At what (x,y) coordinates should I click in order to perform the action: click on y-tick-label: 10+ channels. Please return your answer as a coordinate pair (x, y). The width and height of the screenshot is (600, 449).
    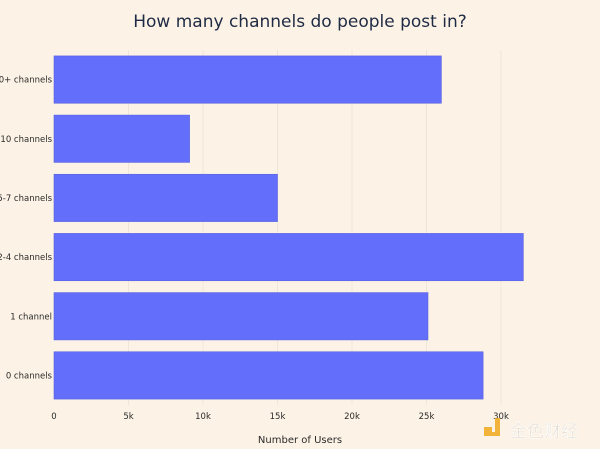
    Looking at the image, I should click on (26, 81).